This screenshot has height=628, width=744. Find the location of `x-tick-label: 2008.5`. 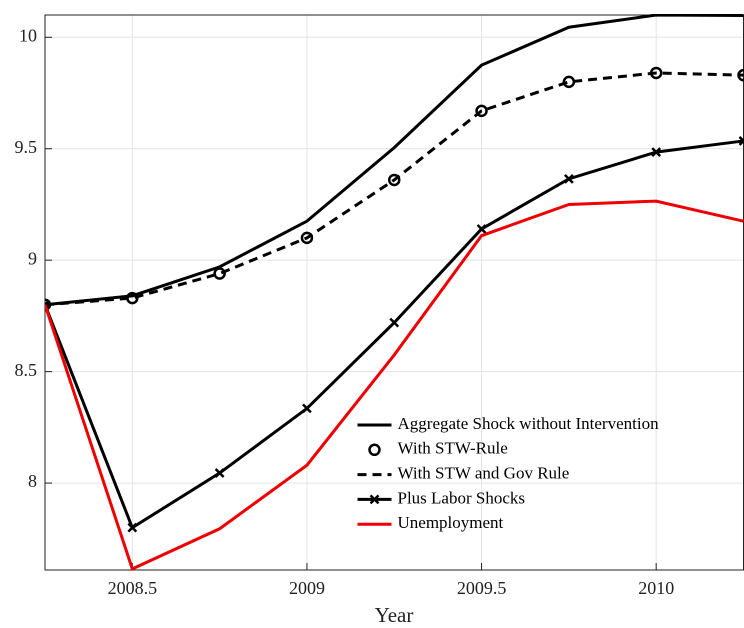

x-tick-label: 2008.5 is located at coordinates (133, 588).